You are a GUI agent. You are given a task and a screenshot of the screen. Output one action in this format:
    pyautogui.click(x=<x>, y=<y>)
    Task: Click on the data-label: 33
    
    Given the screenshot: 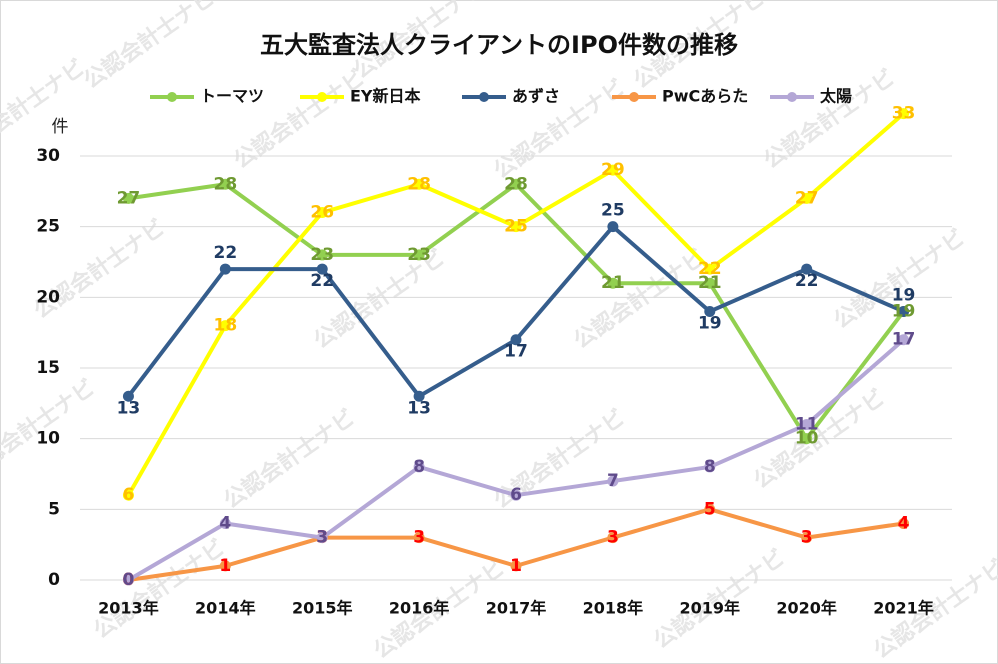 What is the action you would take?
    pyautogui.click(x=904, y=114)
    